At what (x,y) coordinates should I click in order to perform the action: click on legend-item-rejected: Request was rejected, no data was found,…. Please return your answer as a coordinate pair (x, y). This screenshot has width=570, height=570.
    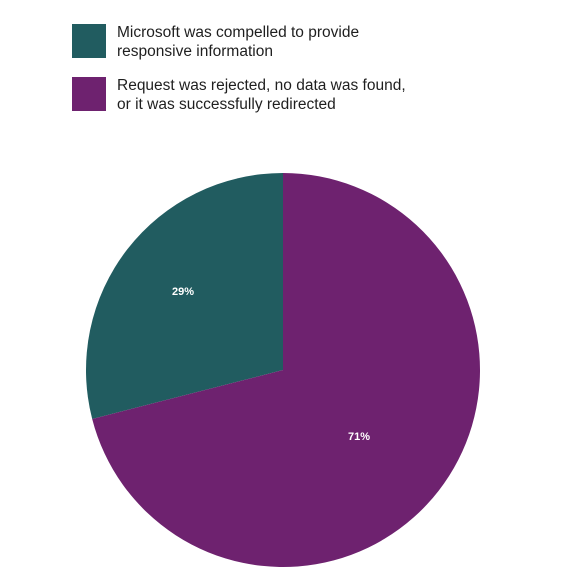
    Looking at the image, I should click on (292, 94).